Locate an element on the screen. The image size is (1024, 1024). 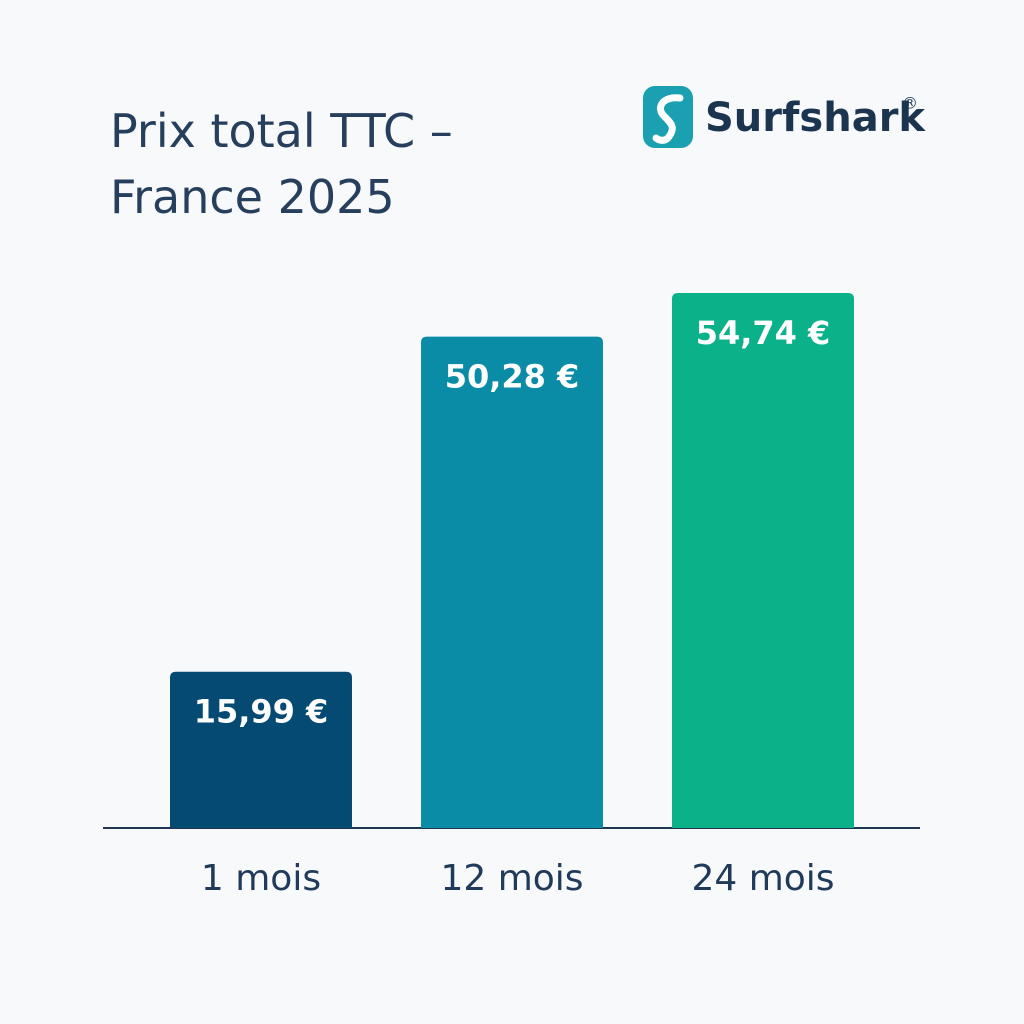
logo-s is located at coordinates (668, 119).